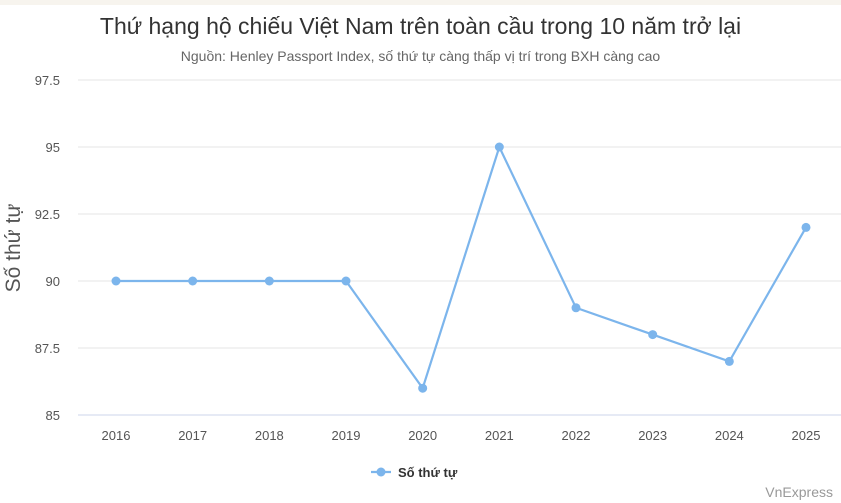  What do you see at coordinates (47, 80) in the screenshot?
I see `y-tick-label: 97.5` at bounding box center [47, 80].